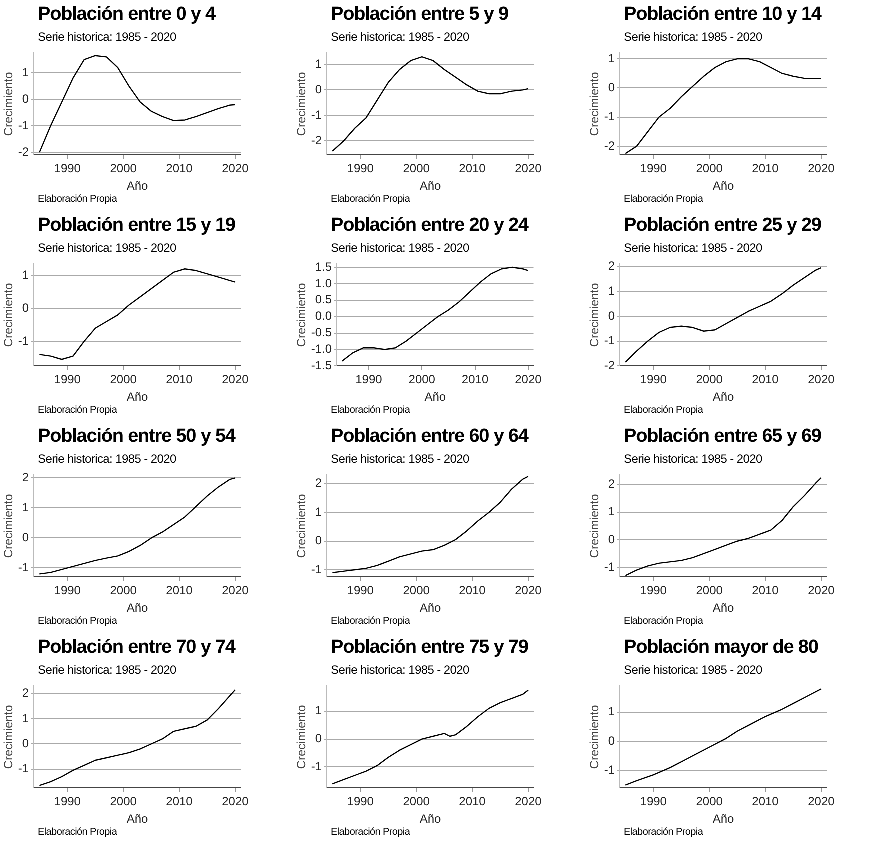  Describe the element at coordinates (321, 349) in the screenshot. I see `y-tick-label: -1.0` at that location.